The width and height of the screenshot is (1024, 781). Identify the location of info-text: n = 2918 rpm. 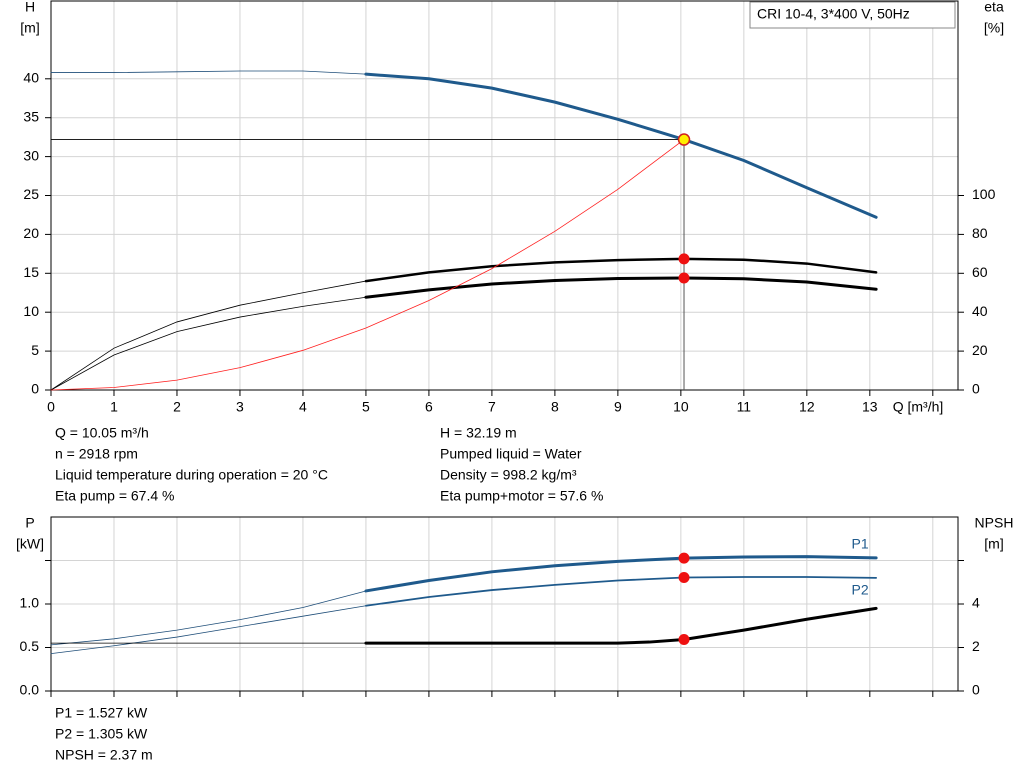
(96, 454).